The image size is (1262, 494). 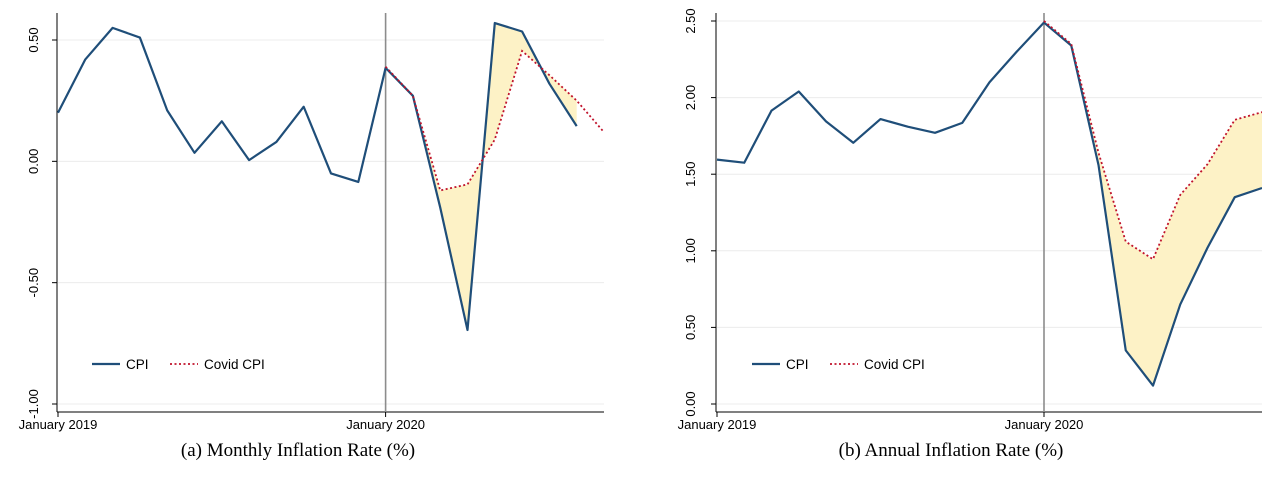 What do you see at coordinates (690, 174) in the screenshot?
I see `y-tick-label: 1.50` at bounding box center [690, 174].